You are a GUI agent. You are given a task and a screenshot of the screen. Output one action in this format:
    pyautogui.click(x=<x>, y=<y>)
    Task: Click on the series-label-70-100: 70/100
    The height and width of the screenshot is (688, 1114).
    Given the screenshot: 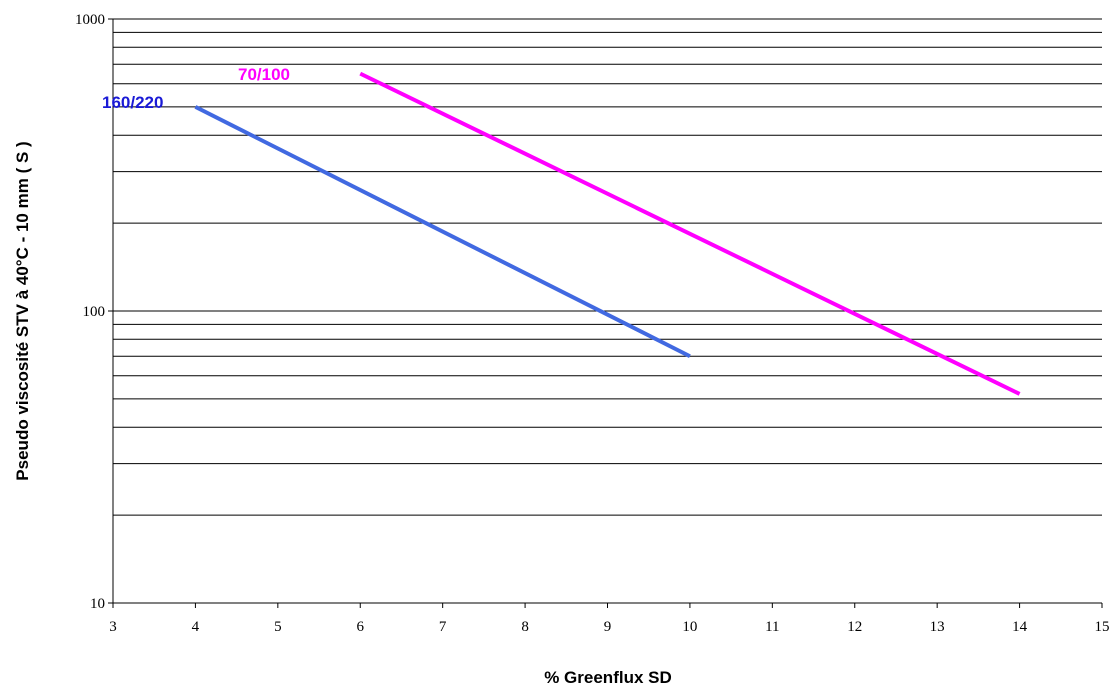 What is the action you would take?
    pyautogui.click(x=264, y=74)
    